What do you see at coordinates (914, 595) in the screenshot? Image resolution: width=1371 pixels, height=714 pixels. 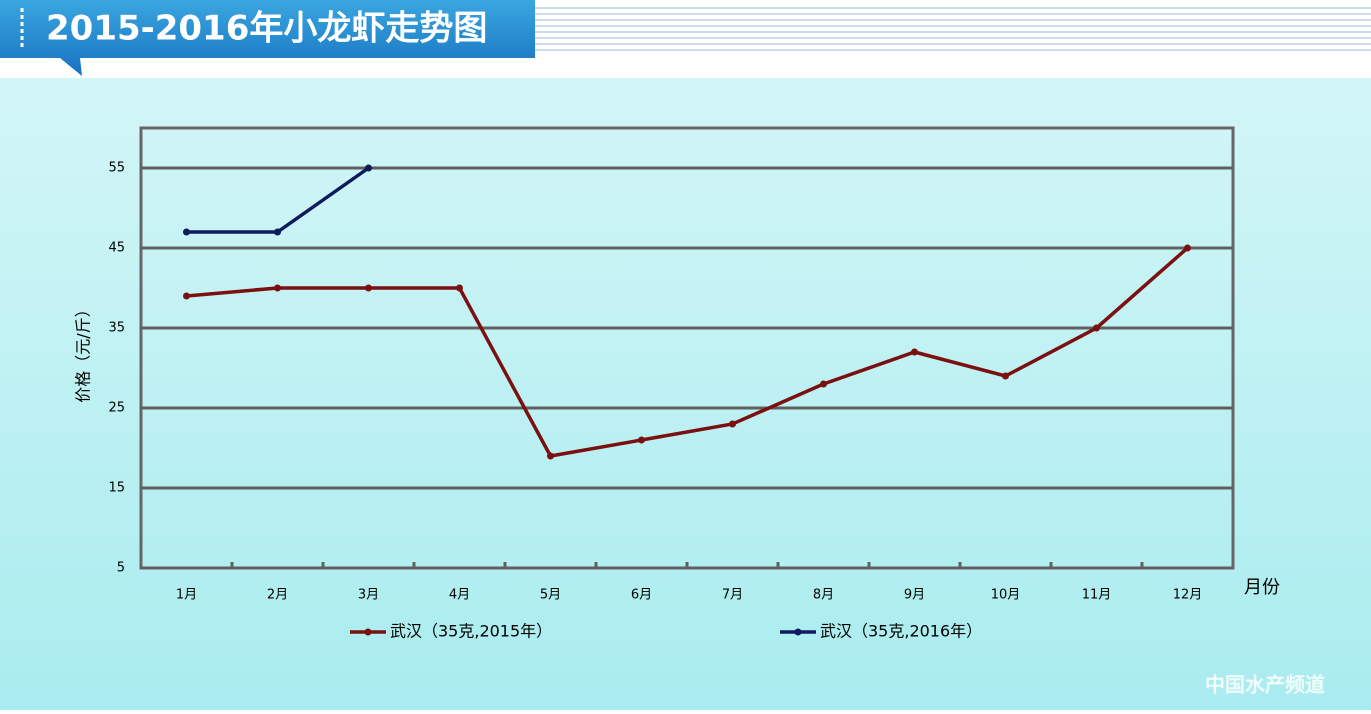 I see `x-tick-label: 9月` at bounding box center [914, 595].